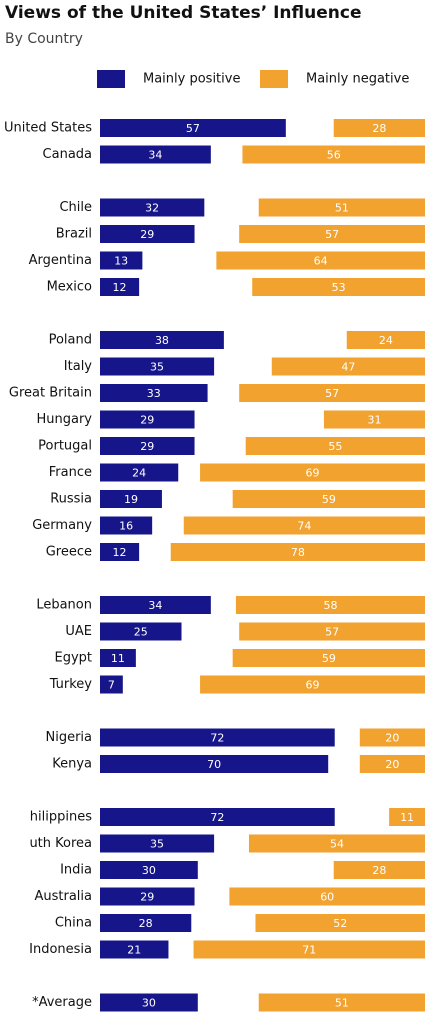 This screenshot has height=1024, width=435. I want to click on category-label: UAE, so click(78, 631).